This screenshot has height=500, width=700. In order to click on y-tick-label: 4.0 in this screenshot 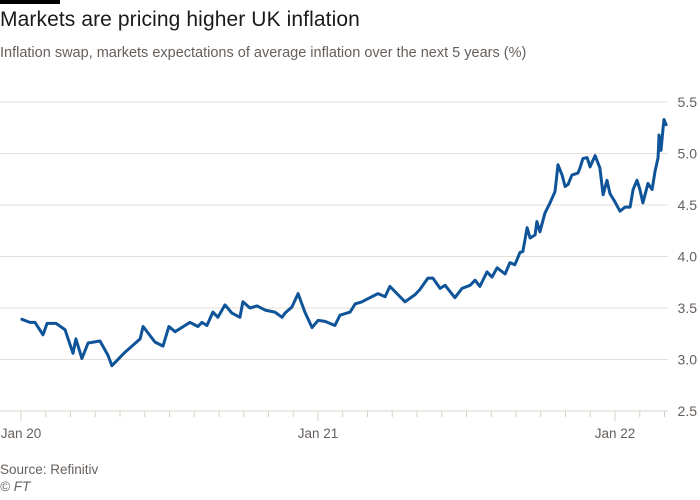, I will do `click(688, 257)`.